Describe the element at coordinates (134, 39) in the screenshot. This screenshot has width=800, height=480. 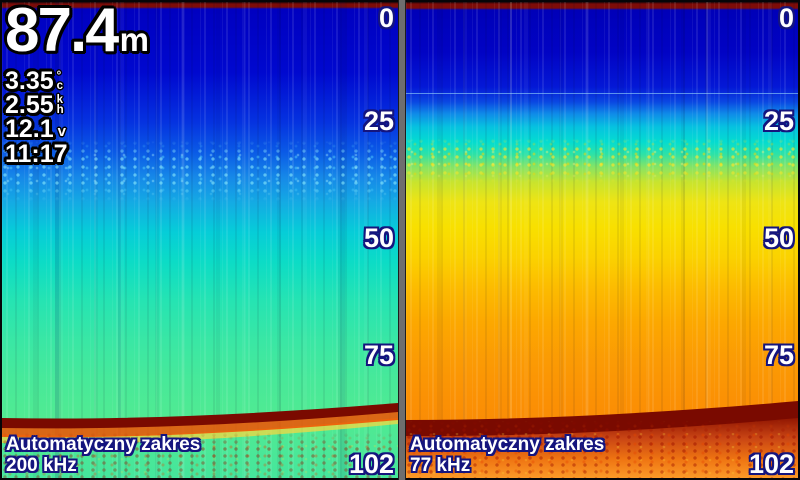
I see `depth-unit: m` at that location.